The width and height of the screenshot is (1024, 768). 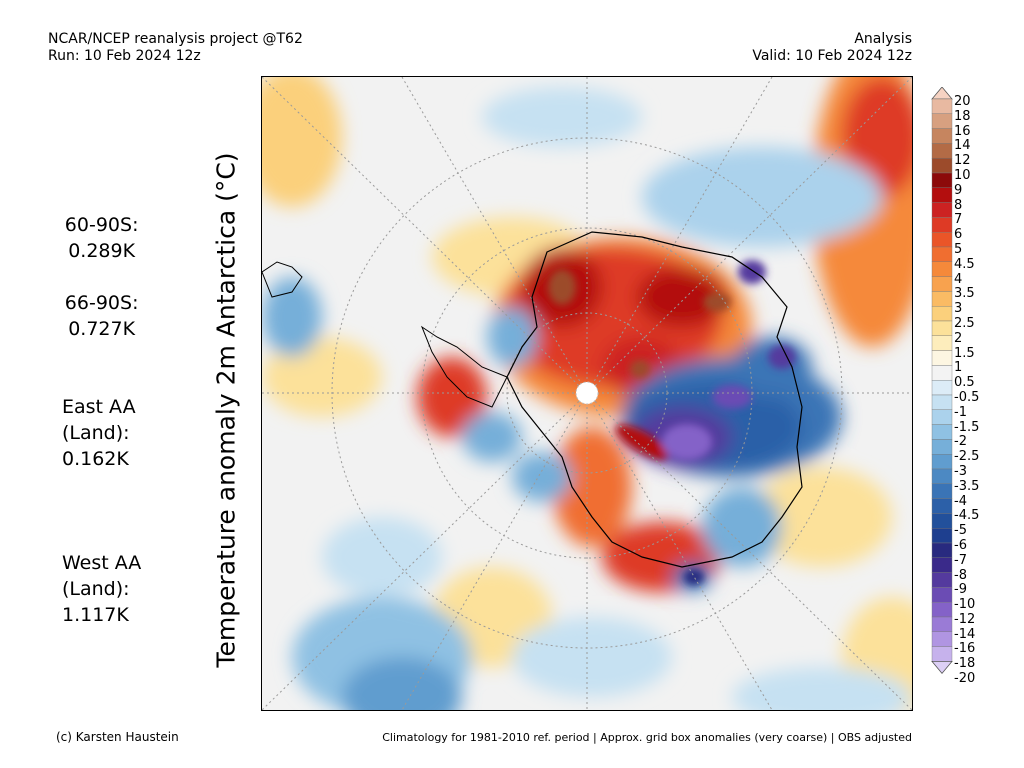 What do you see at coordinates (967, 457) in the screenshot?
I see `colorbar-tick-label: -2.5` at bounding box center [967, 457].